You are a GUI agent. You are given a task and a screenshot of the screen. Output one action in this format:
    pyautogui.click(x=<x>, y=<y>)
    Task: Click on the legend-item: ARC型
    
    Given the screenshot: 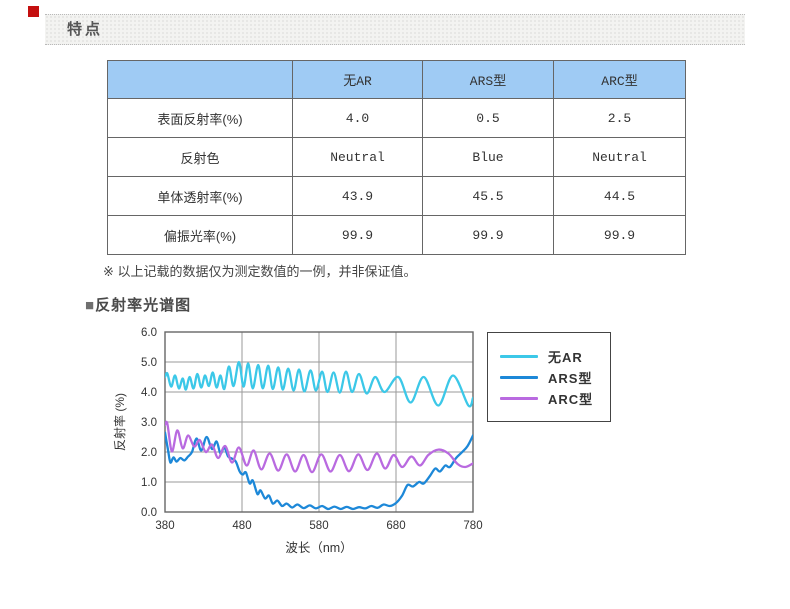 What is the action you would take?
    pyautogui.click(x=555, y=398)
    